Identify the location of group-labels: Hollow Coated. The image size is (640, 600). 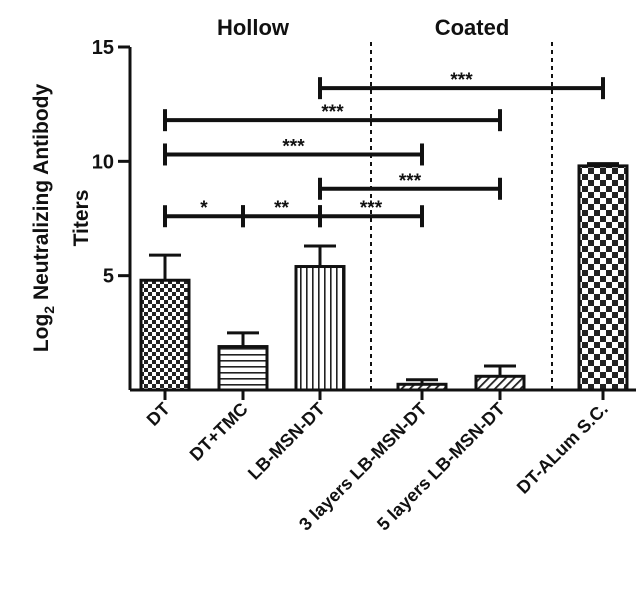
(363, 27).